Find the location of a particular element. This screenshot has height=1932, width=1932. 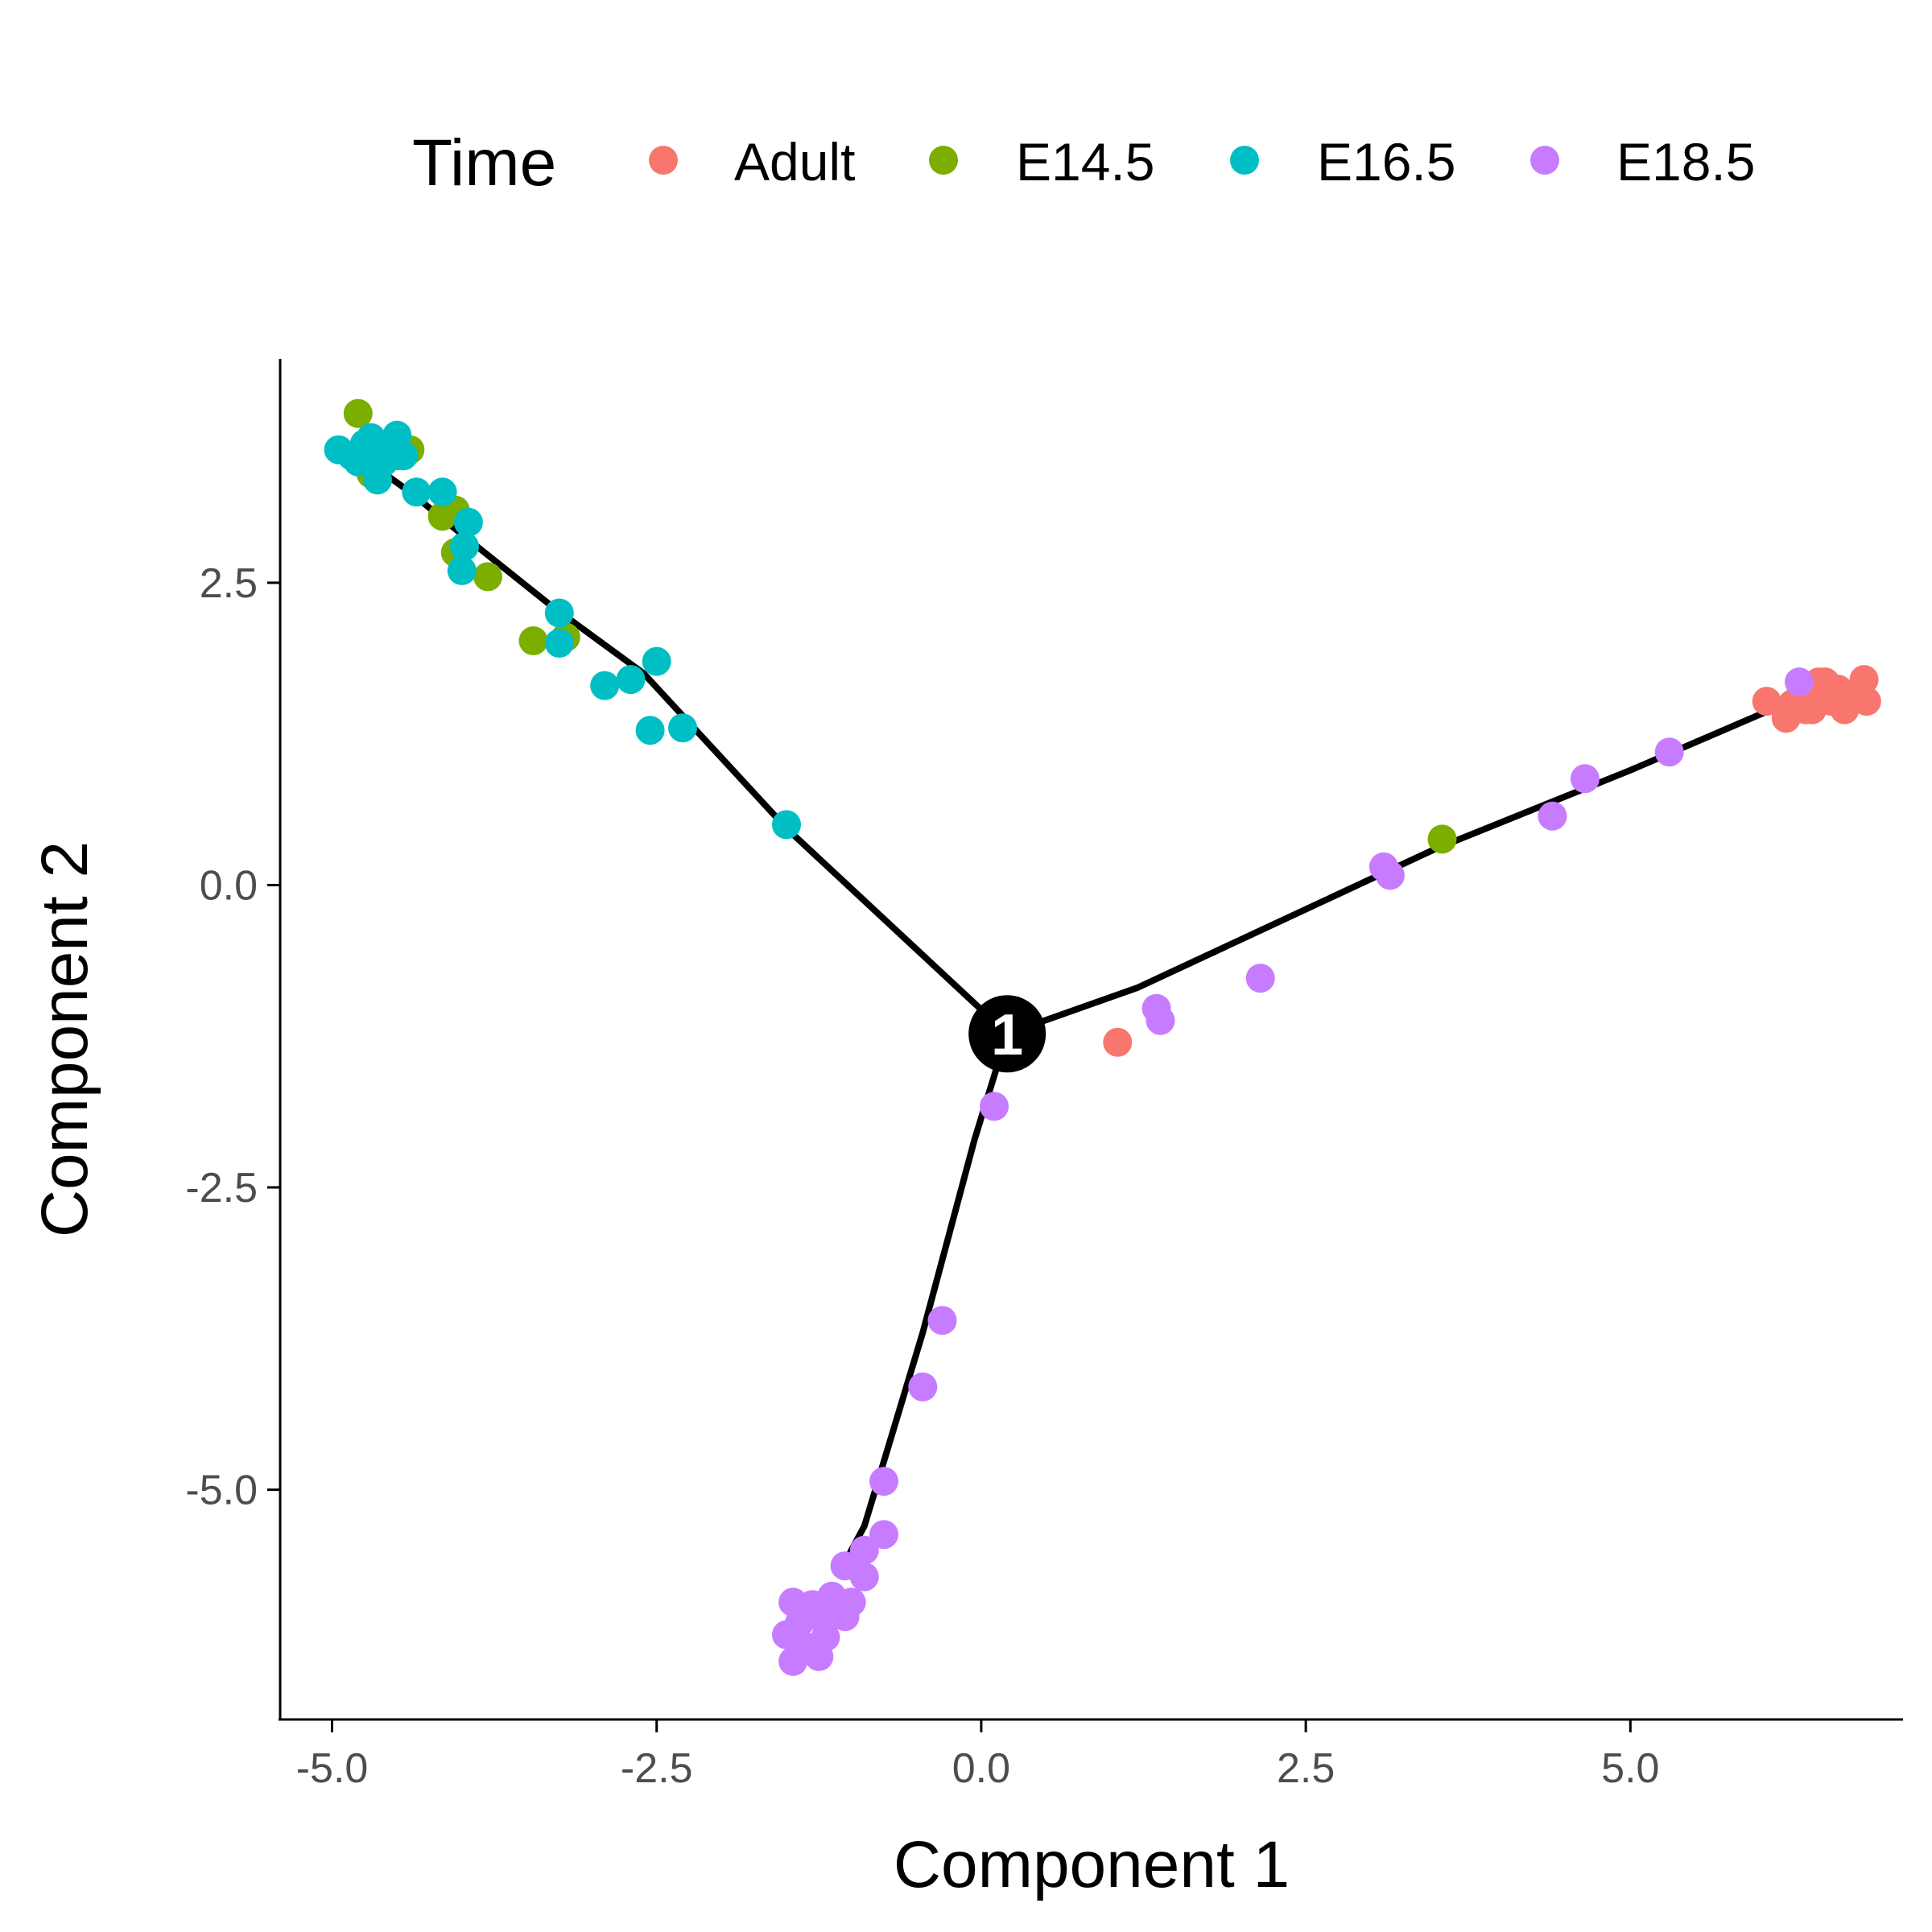

legend-label-e16-5: E16.5 is located at coordinates (1386, 162).